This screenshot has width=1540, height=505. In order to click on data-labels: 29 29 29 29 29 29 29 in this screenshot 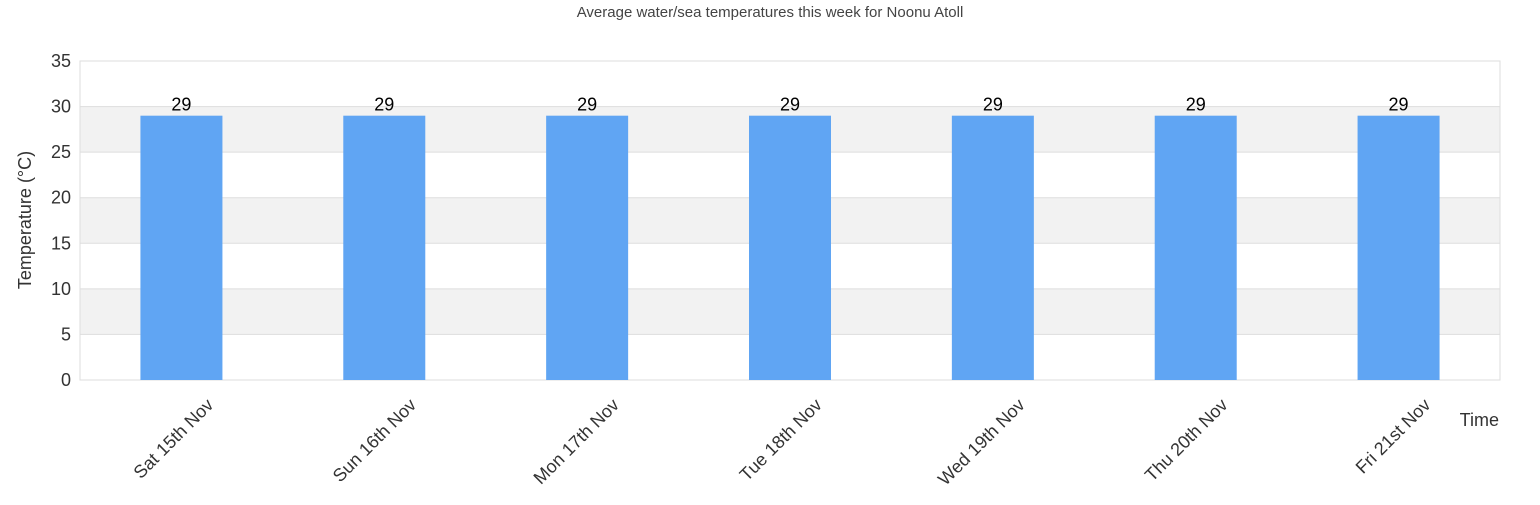, I will do `click(789, 105)`.